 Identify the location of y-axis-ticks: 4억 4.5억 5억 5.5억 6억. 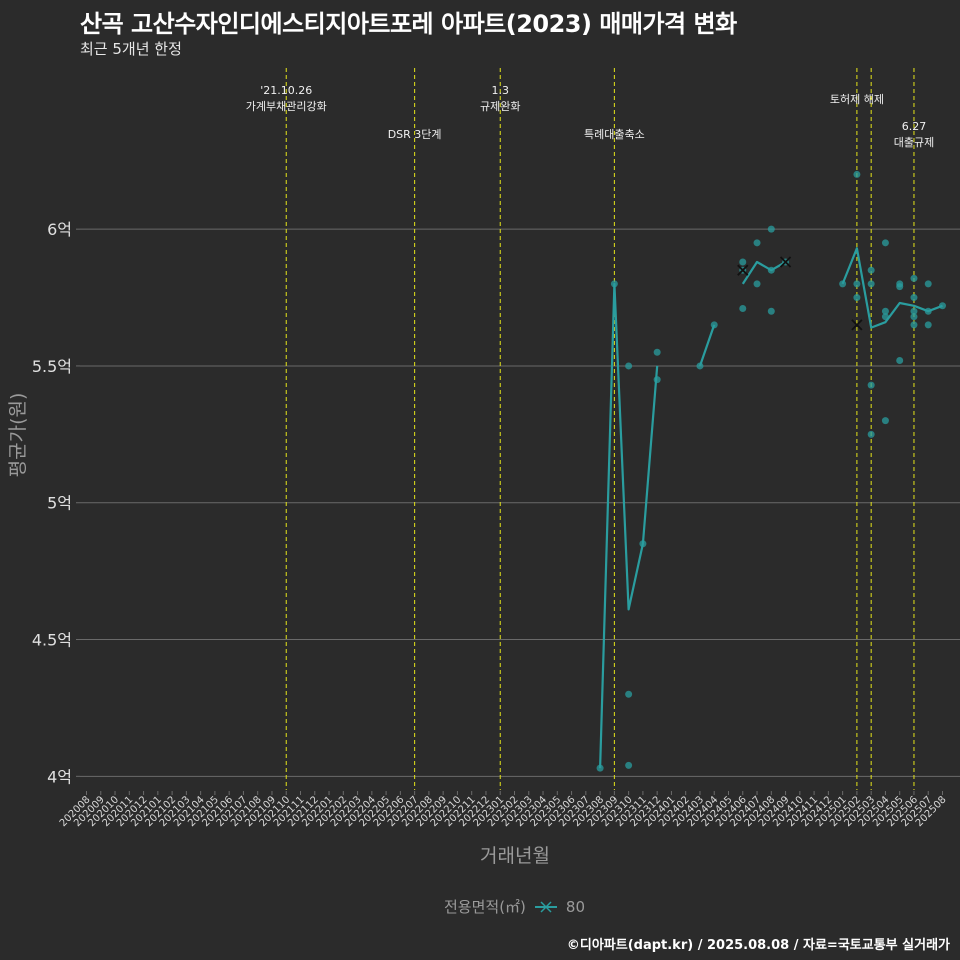
(56, 503).